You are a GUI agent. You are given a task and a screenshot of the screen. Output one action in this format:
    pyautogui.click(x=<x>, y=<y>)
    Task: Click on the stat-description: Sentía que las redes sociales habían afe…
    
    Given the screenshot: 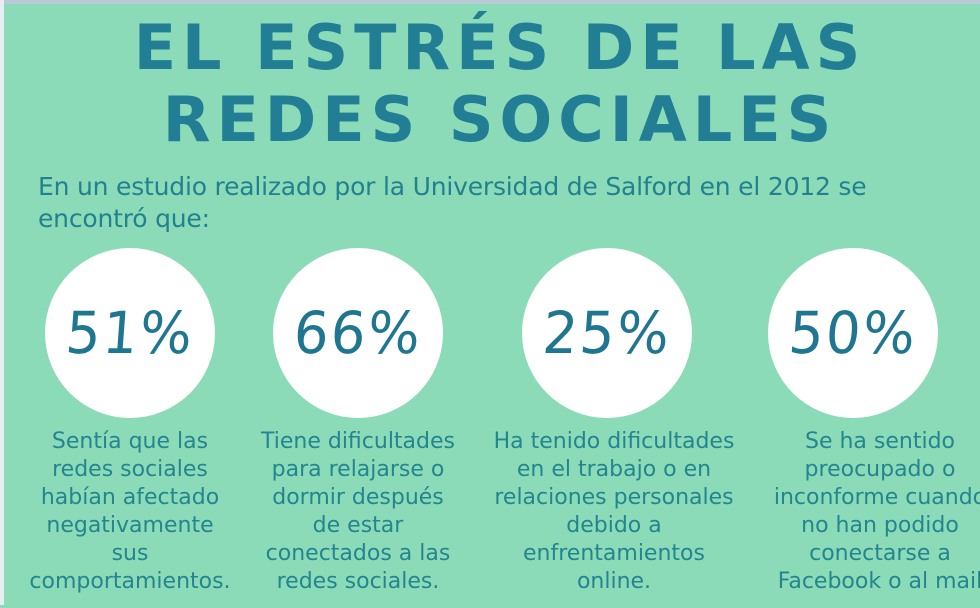 What is the action you would take?
    pyautogui.click(x=132, y=512)
    